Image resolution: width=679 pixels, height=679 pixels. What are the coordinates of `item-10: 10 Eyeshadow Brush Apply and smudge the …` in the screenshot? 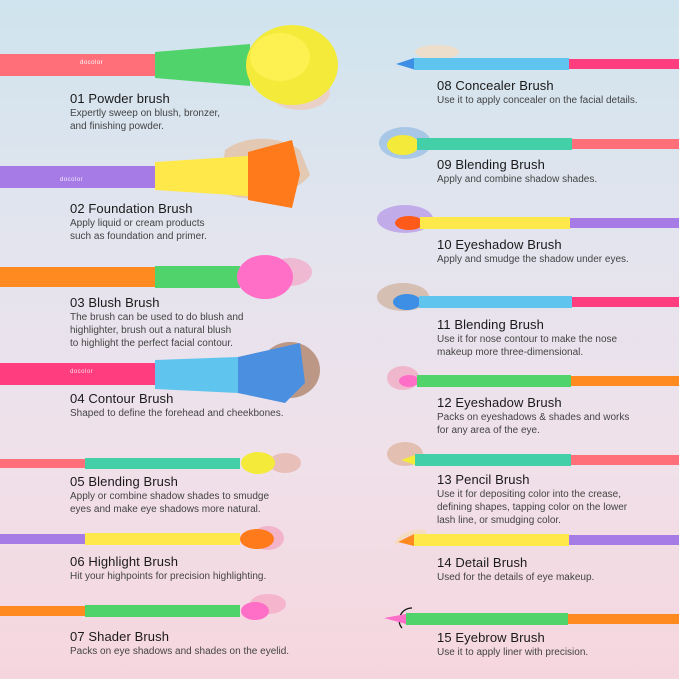 It's located at (533, 251).